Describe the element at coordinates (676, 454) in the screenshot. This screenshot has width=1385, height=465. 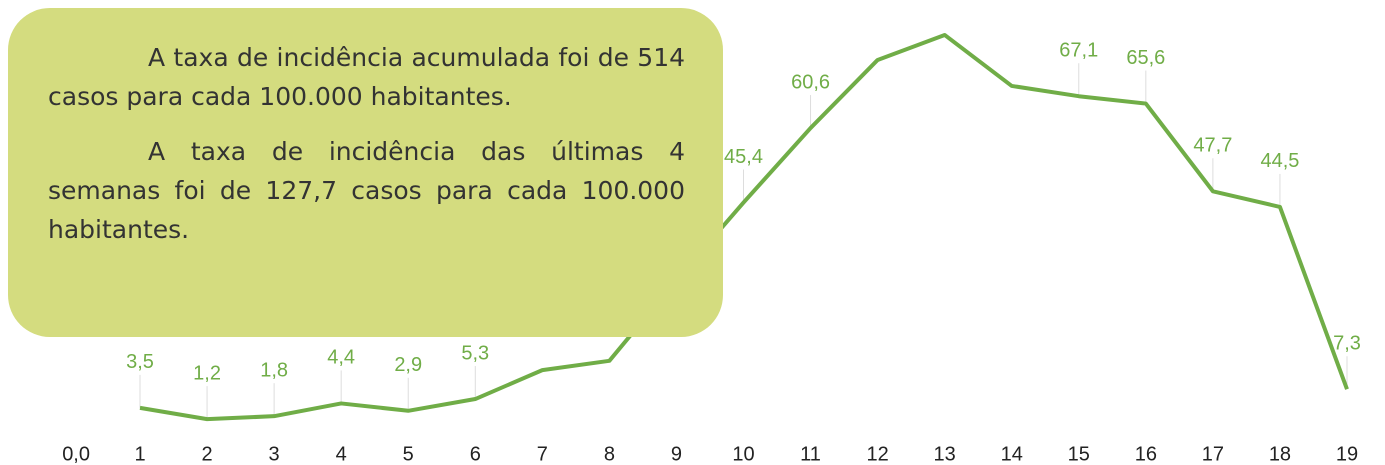
I see `x-tick-label: 9` at that location.